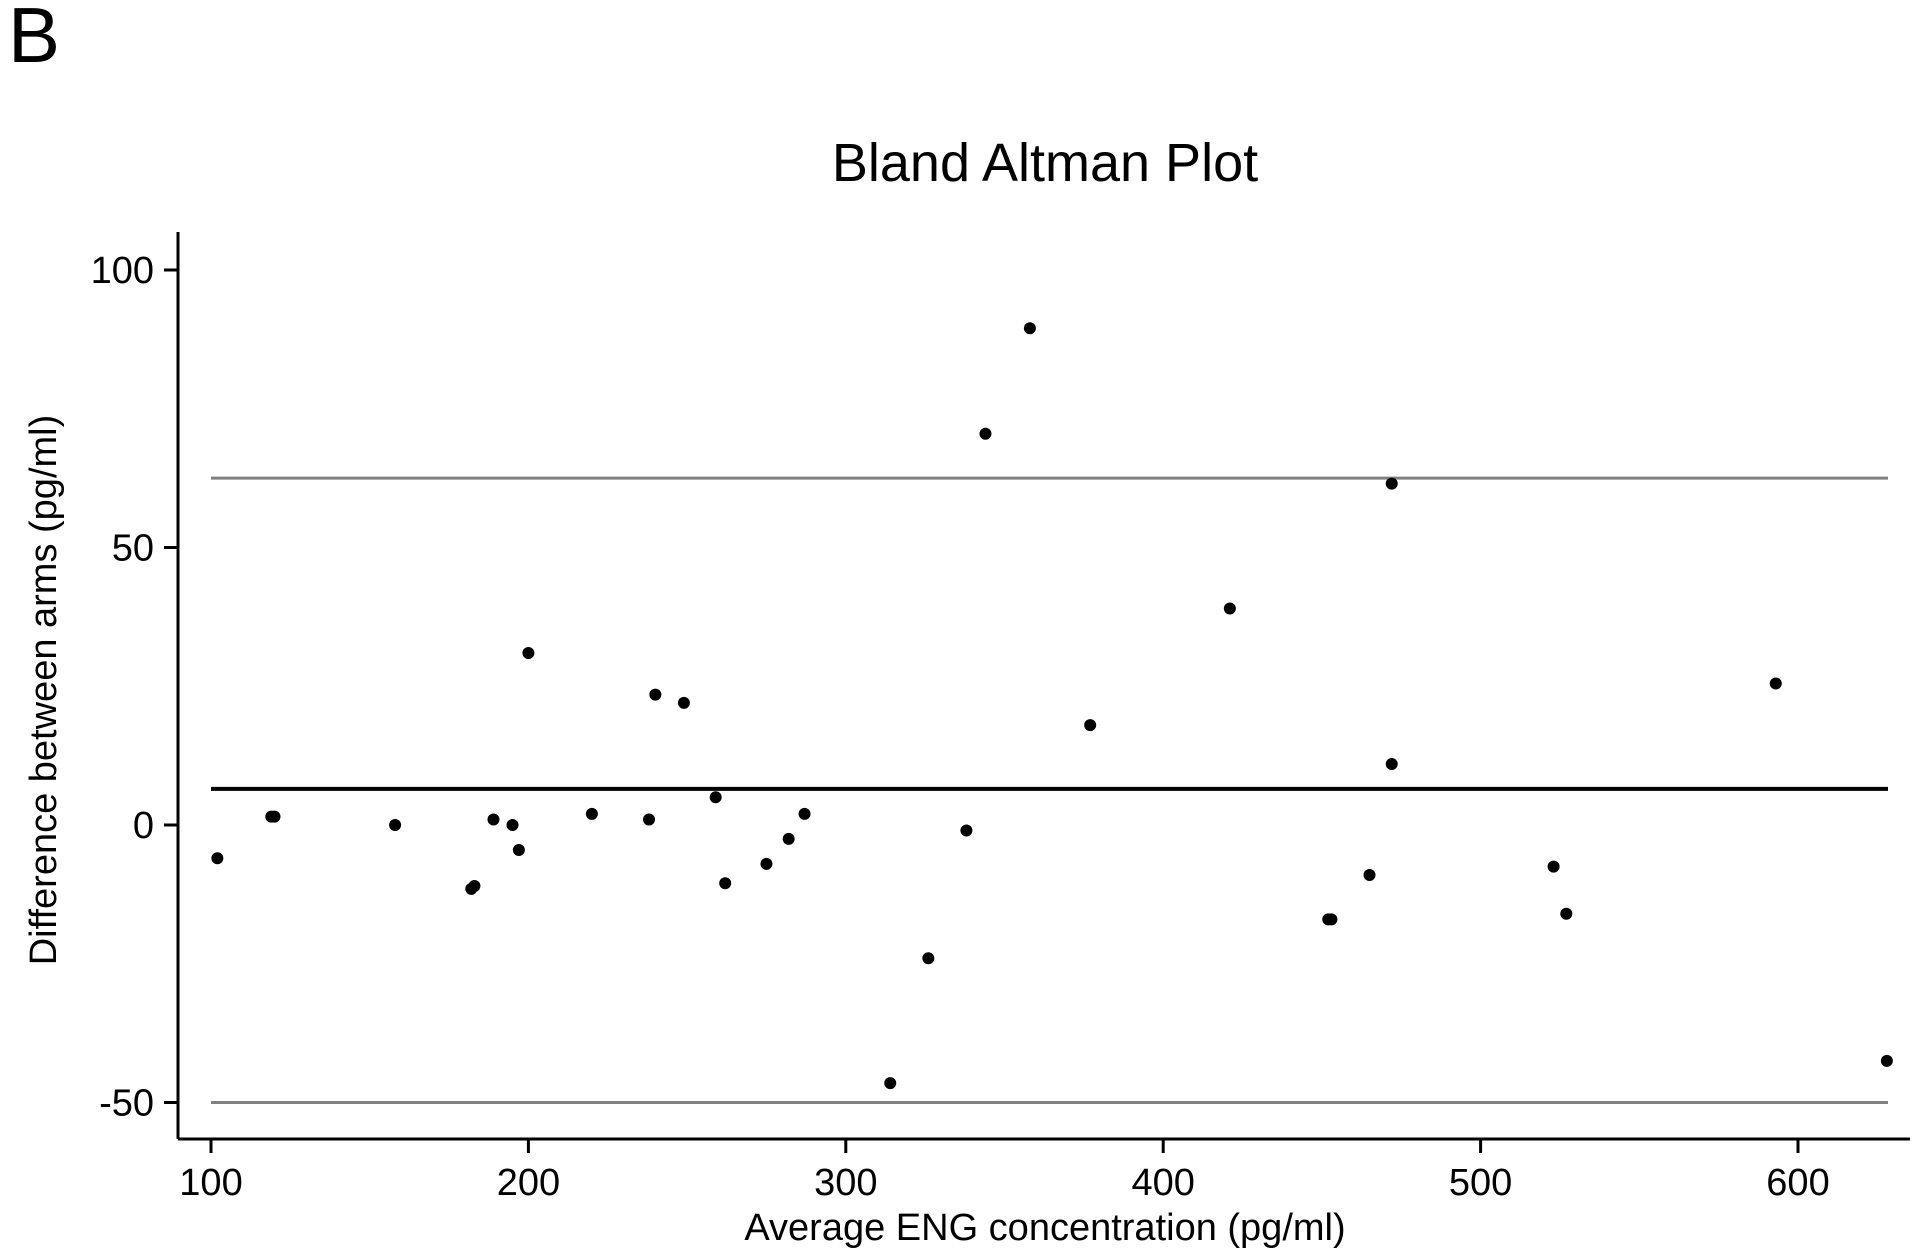 The width and height of the screenshot is (1920, 1256). What do you see at coordinates (44, 690) in the screenshot?
I see `y-axis-title: Difference between arms (pg/ml)` at bounding box center [44, 690].